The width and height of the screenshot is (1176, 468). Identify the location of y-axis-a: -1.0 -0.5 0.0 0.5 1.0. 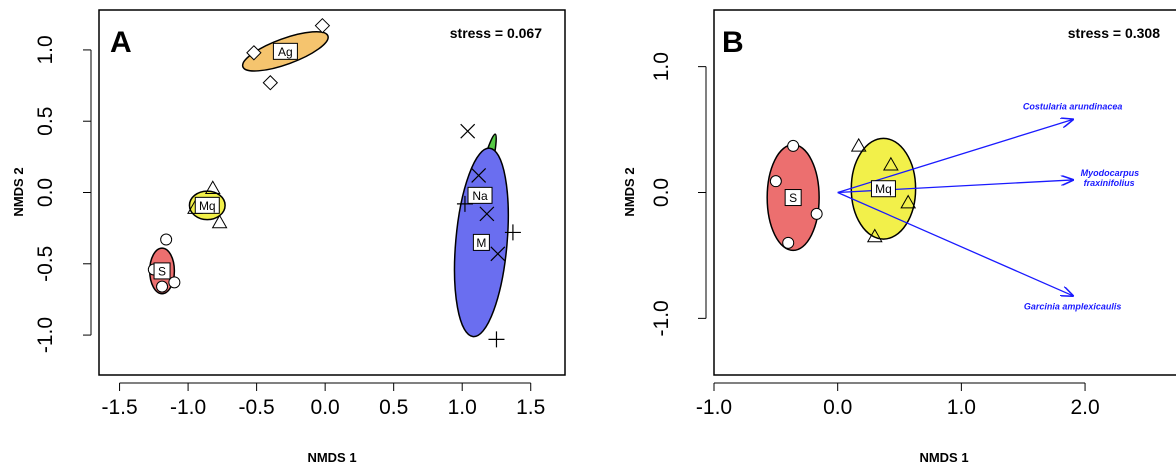
(63, 194).